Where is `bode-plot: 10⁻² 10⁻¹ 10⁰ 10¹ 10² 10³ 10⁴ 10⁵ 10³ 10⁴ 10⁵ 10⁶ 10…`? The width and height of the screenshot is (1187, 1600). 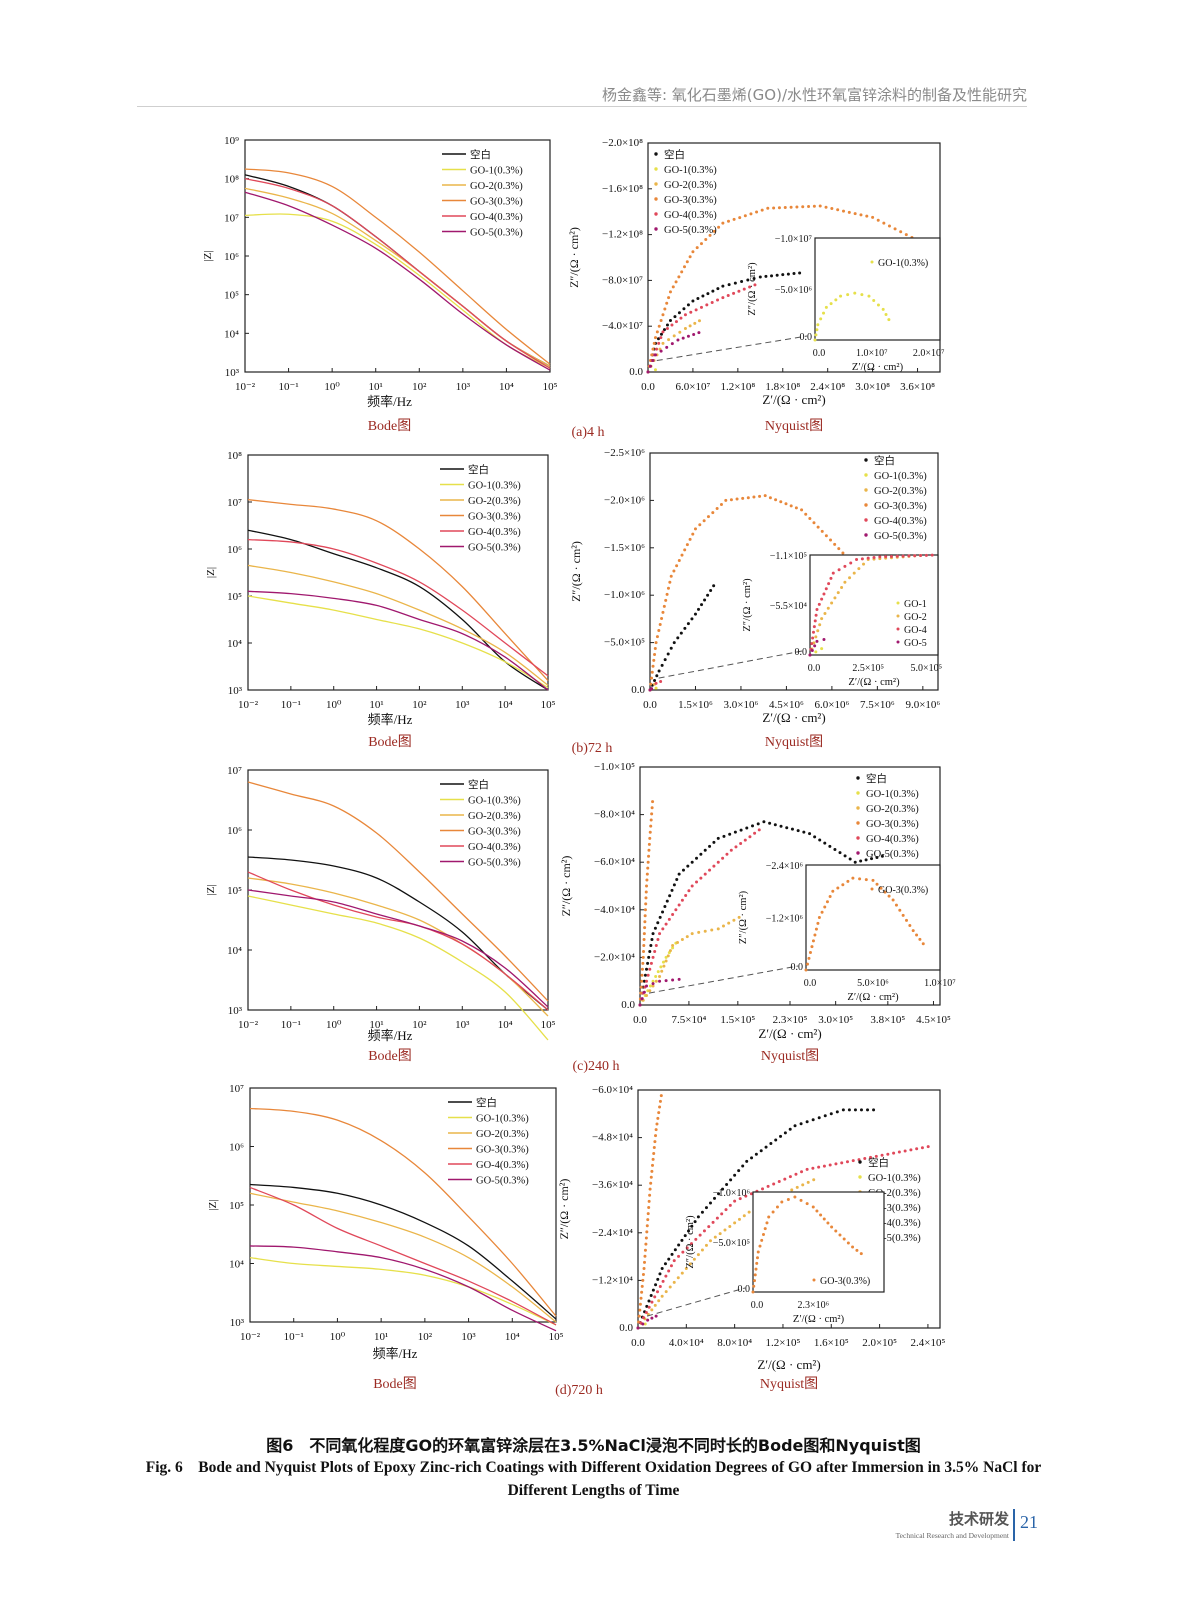 bode-plot: 10⁻² 10⁻¹ 10⁰ 10¹ 10² 10³ 10⁴ 10⁵ 10³ 10⁴ 10⁵ 10⁶ 10… is located at coordinates (380, 600).